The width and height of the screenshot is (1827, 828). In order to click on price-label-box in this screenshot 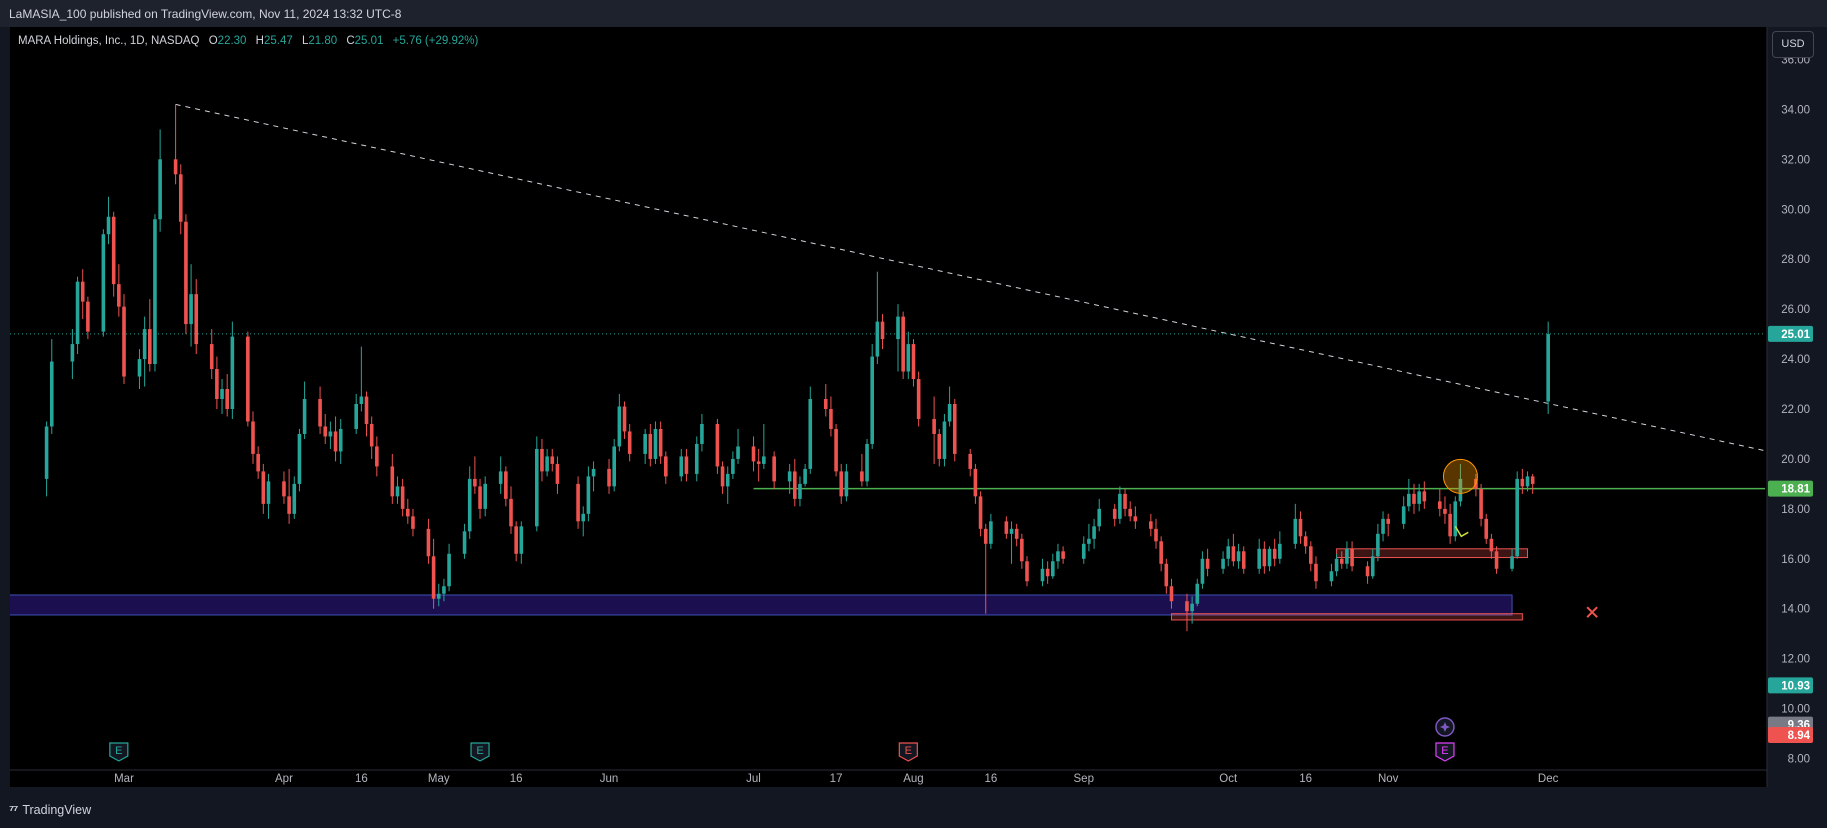, I will do `click(1790, 685)`.